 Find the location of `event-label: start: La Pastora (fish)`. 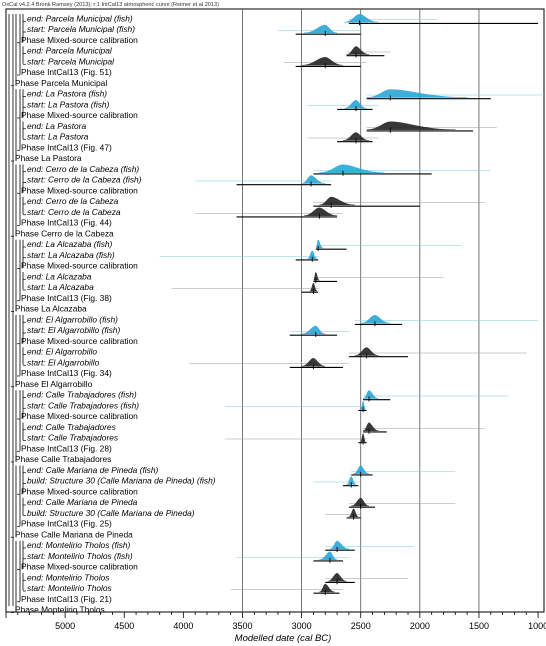

event-label: start: La Pastora (fish) is located at coordinates (68, 104).